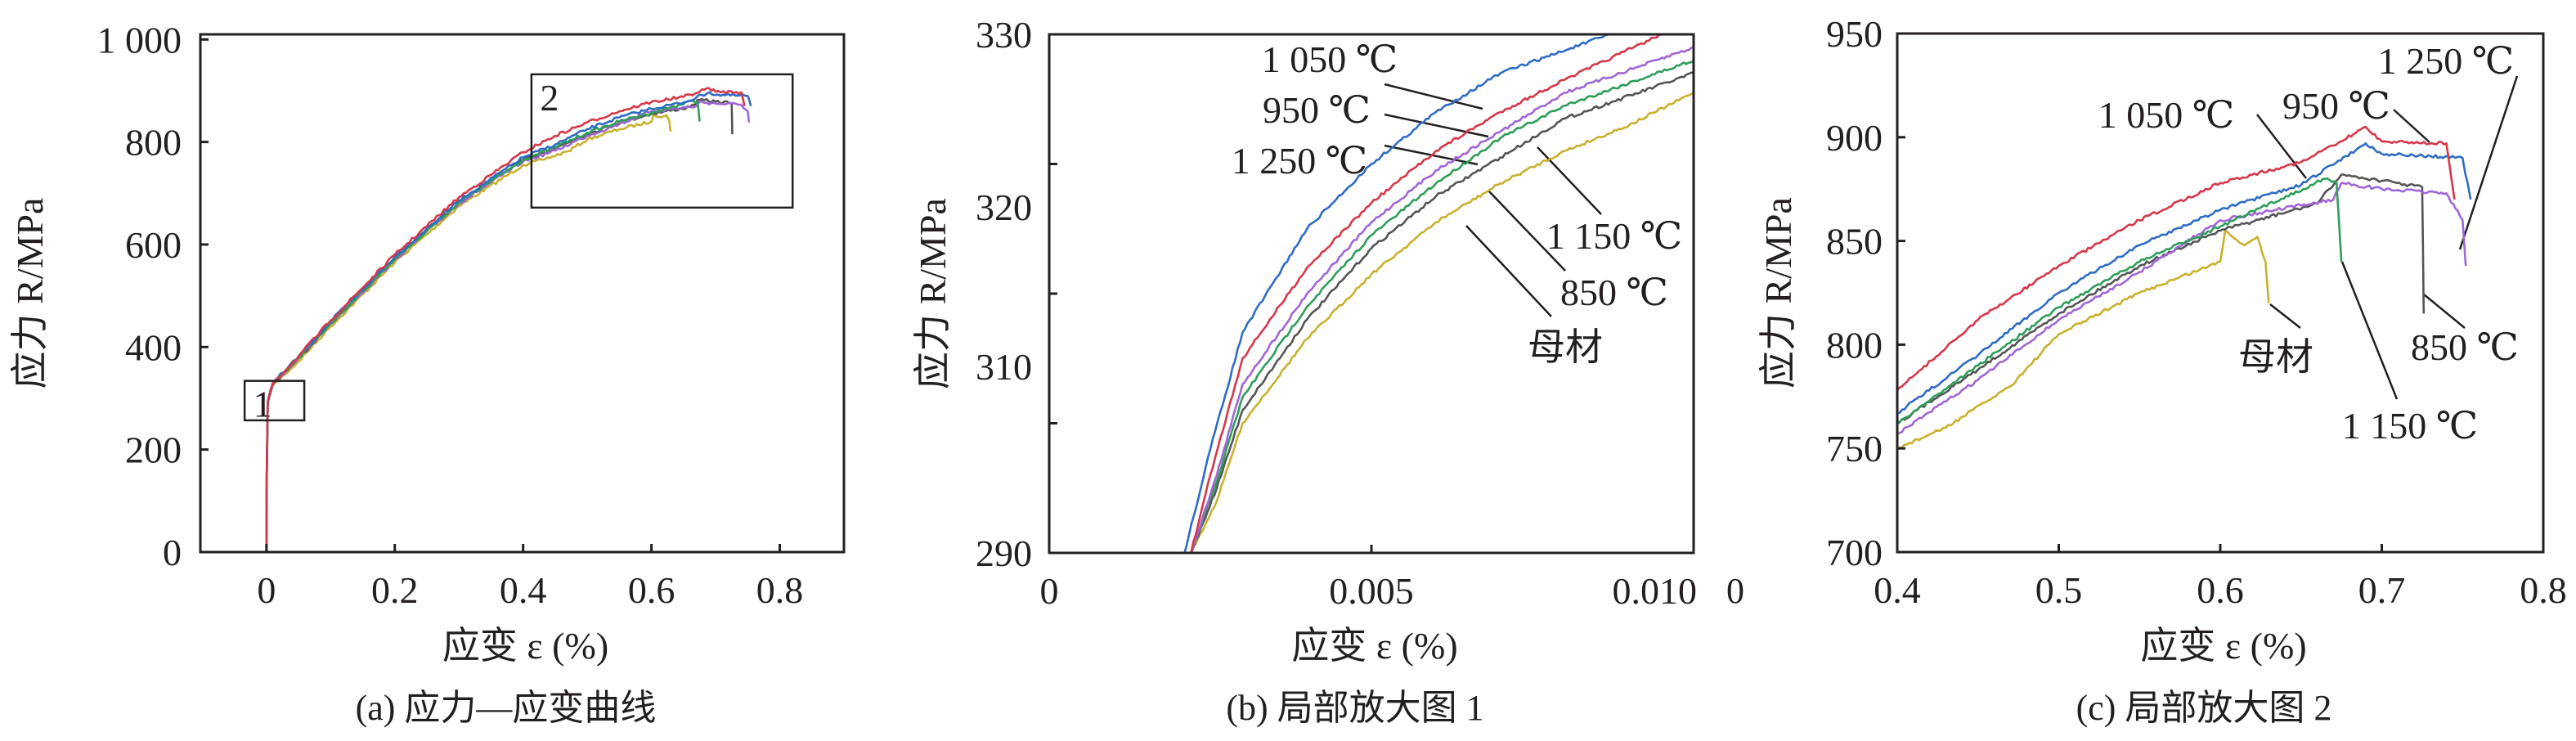 This screenshot has width=2576, height=741. I want to click on y-tick-label: 310, so click(1004, 367).